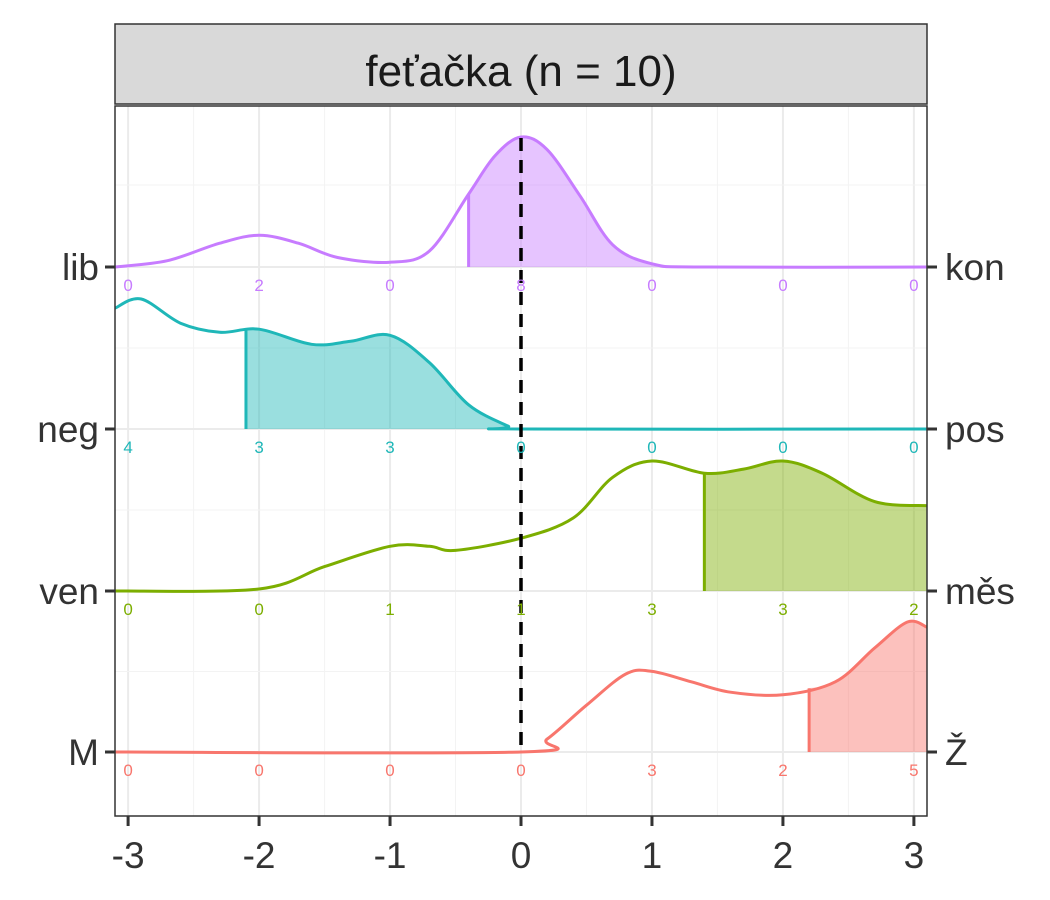 Image resolution: width=1050 pixels, height=900 pixels. Describe the element at coordinates (980, 591) in the screenshot. I see `y-label-right: měs` at that location.